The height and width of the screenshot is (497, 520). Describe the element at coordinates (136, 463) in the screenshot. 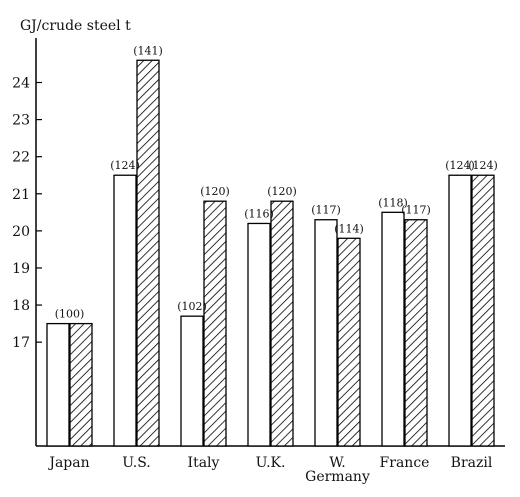

I see `category-label: U.S.` at that location.